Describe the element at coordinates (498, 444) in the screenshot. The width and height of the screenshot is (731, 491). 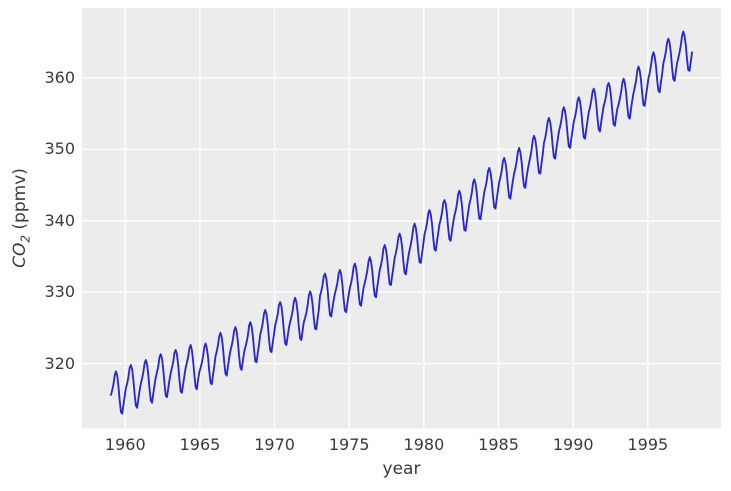
I see `x-tick-label: 1985` at that location.